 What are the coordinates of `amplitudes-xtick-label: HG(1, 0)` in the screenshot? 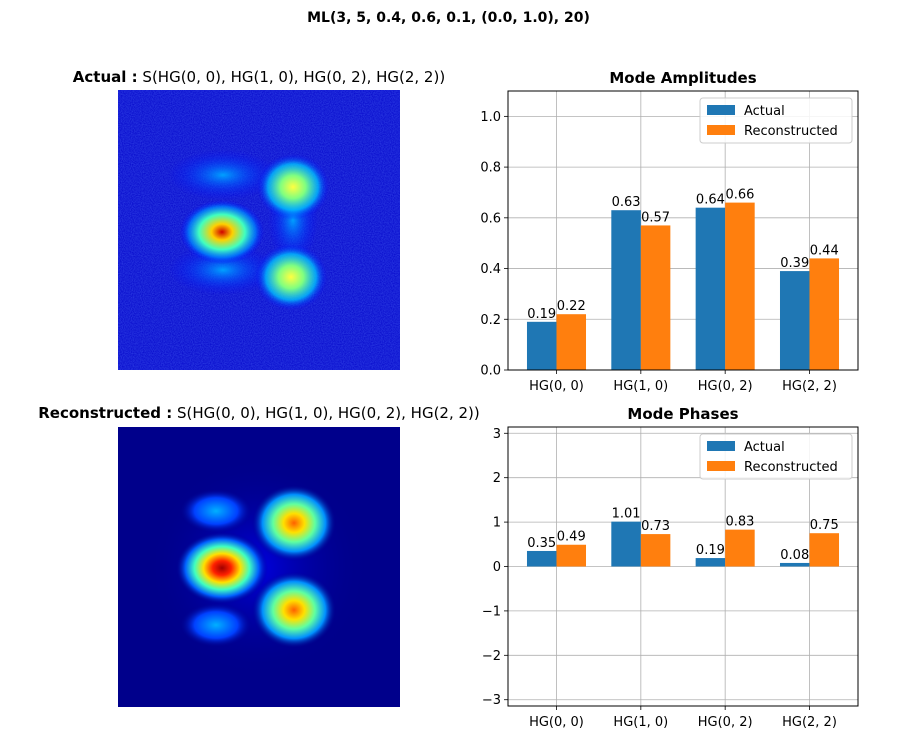 It's located at (640, 386).